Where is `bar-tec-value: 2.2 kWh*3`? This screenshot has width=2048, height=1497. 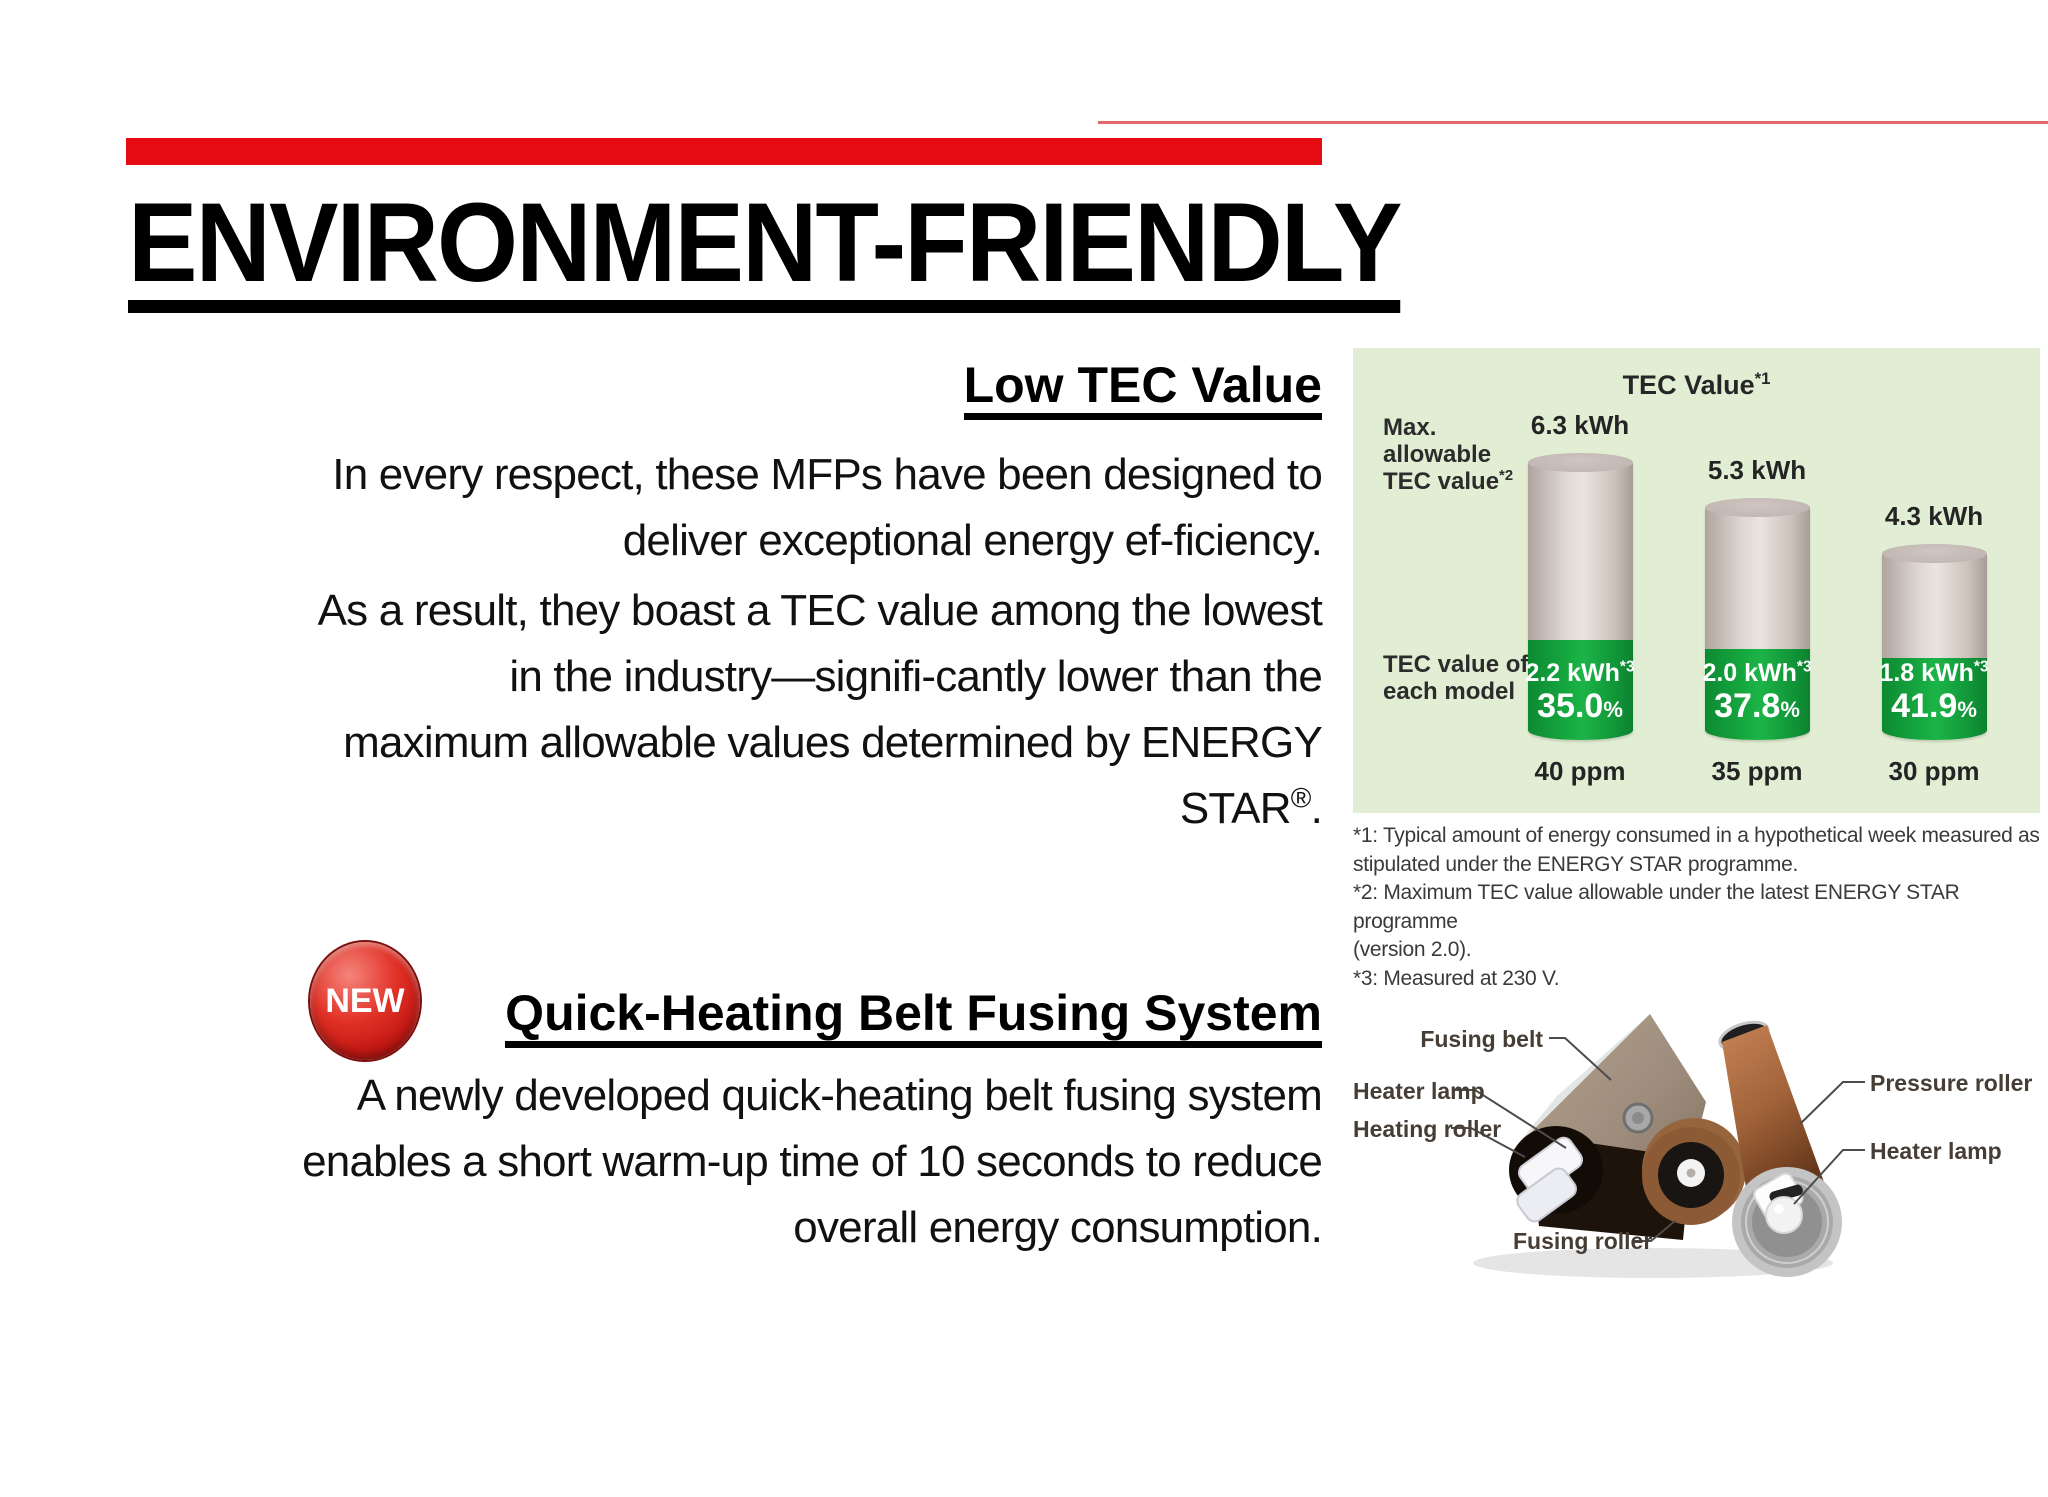
bar-tec-value: 2.2 kWh*3 is located at coordinates (1580, 672).